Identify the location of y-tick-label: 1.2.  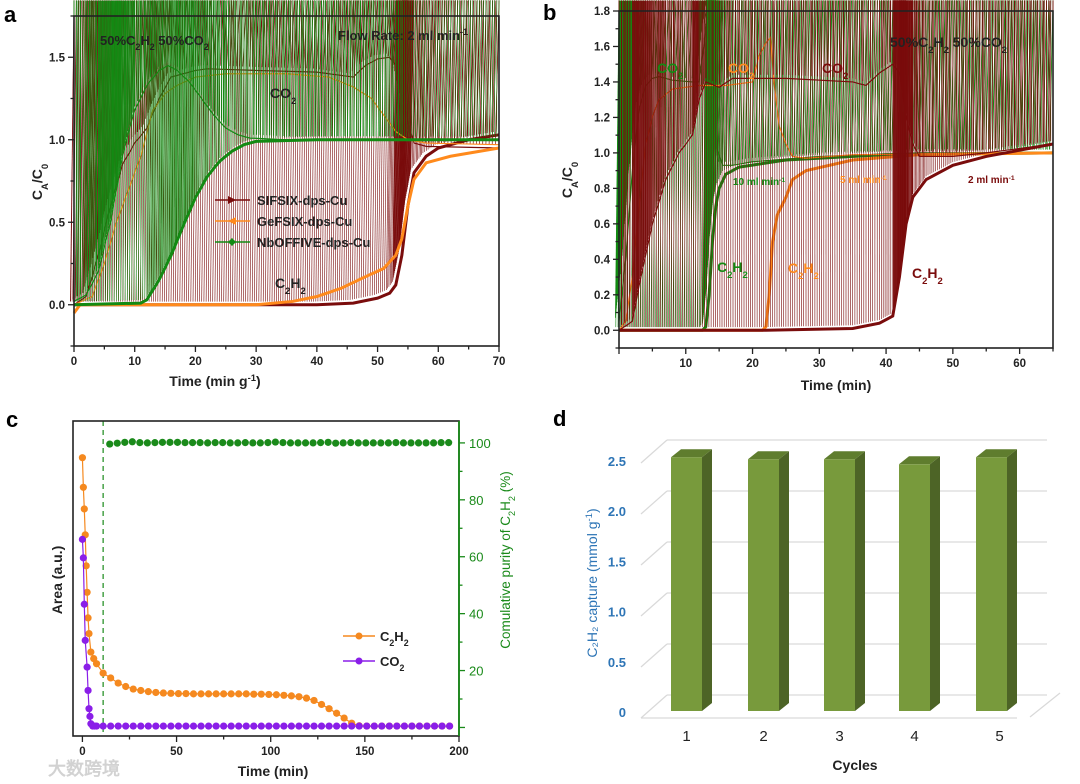
(602, 118).